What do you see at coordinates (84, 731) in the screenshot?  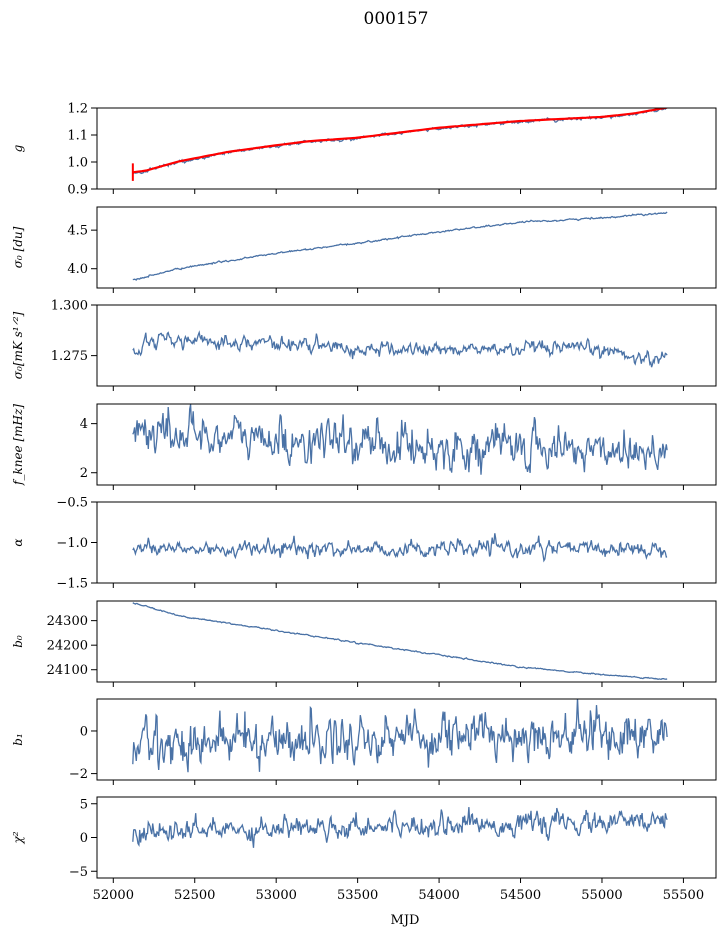 I see `y-tick-label-b1: 0` at bounding box center [84, 731].